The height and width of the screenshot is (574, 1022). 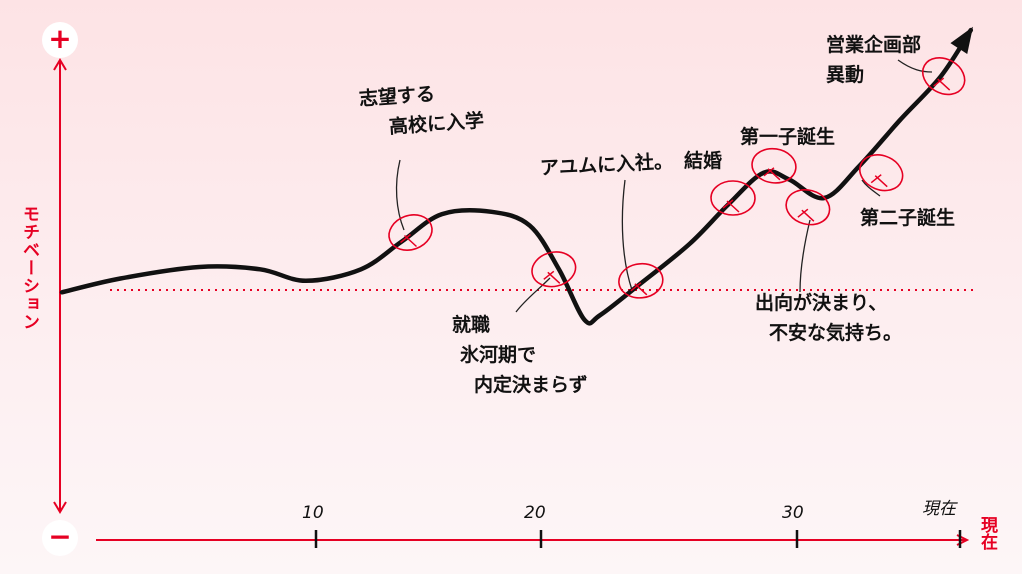 I want to click on curve-arrowhead, so click(x=961, y=40).